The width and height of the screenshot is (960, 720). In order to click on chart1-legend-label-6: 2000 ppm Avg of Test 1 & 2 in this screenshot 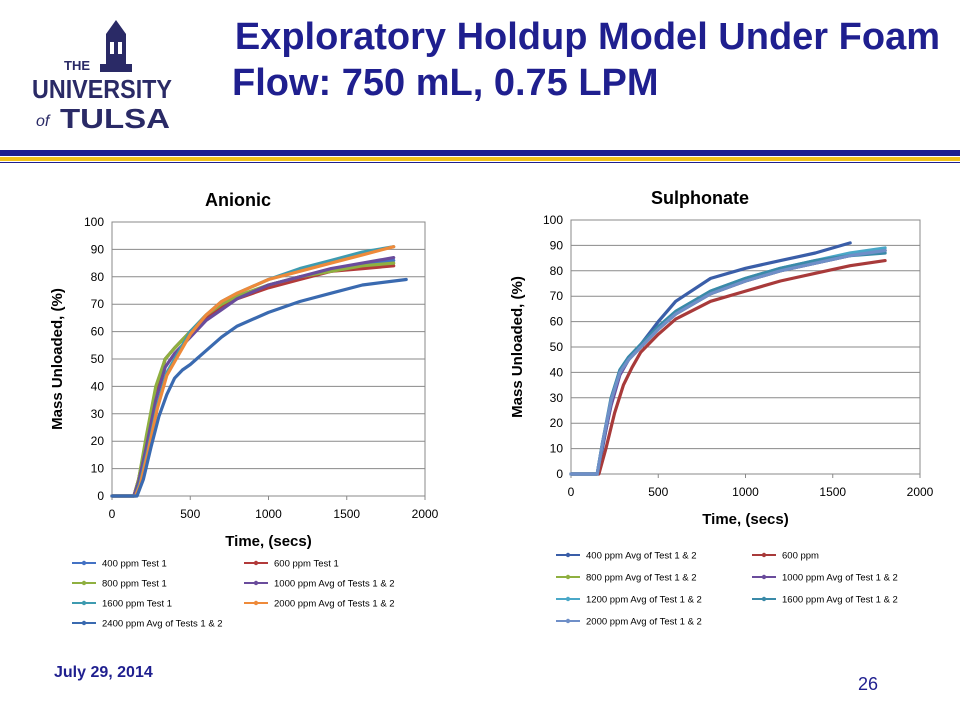, I will do `click(644, 622)`.